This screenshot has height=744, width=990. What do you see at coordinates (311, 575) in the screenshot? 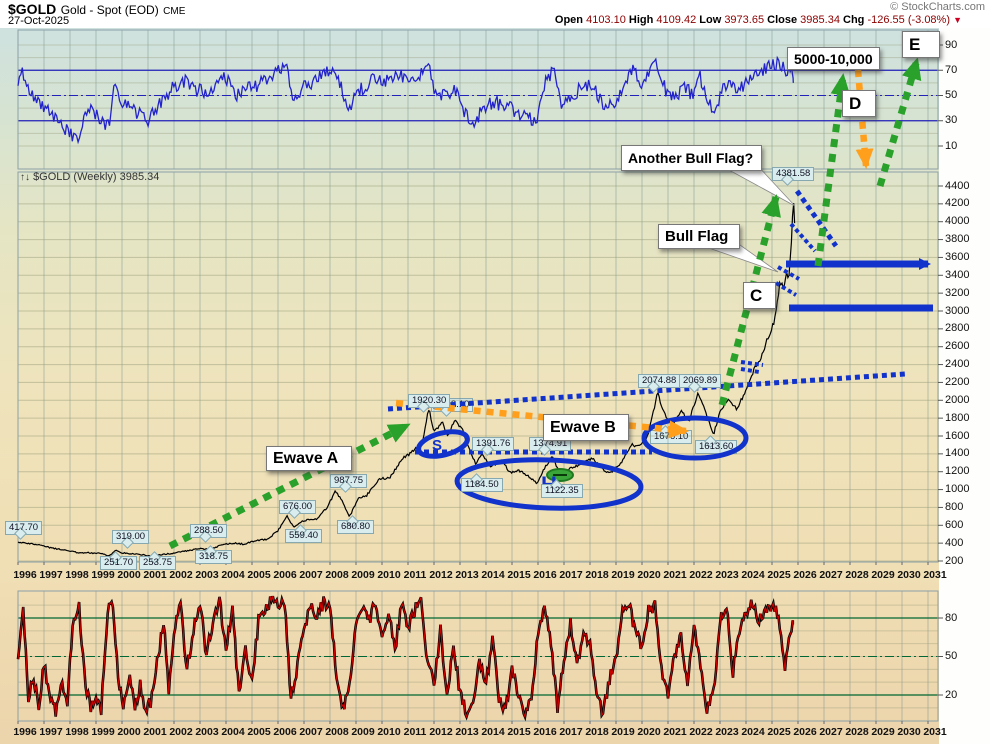
I see `x-axis-year-label: 2007` at bounding box center [311, 575].